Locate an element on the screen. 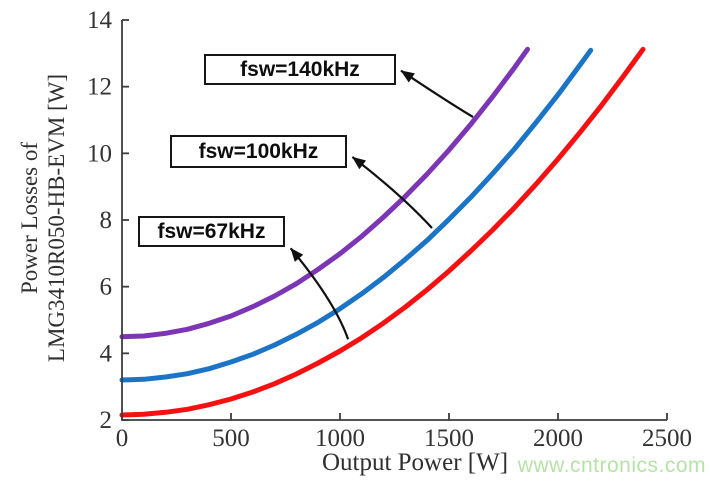 Image resolution: width=710 pixels, height=482 pixels. x-tick-label: 2000 is located at coordinates (558, 438).